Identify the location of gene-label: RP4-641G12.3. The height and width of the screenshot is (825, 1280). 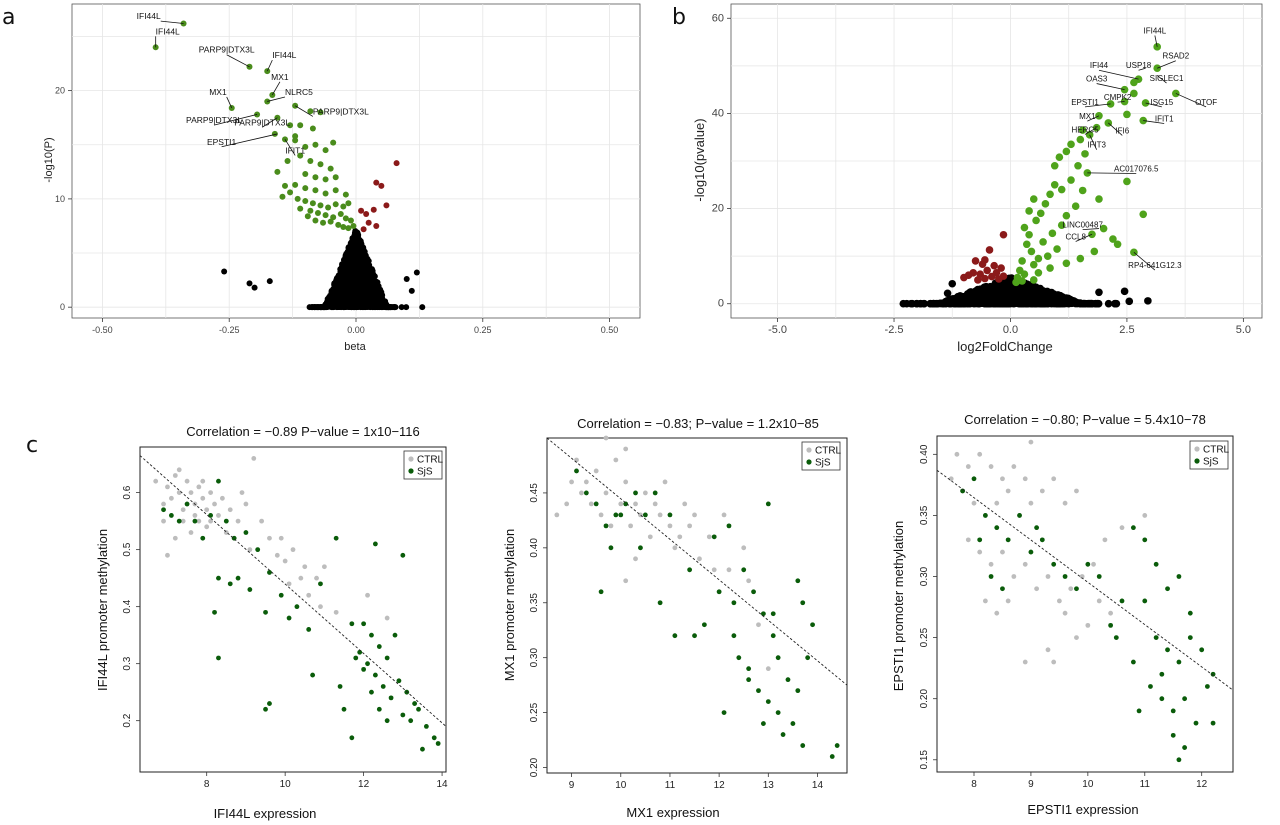
(1155, 265).